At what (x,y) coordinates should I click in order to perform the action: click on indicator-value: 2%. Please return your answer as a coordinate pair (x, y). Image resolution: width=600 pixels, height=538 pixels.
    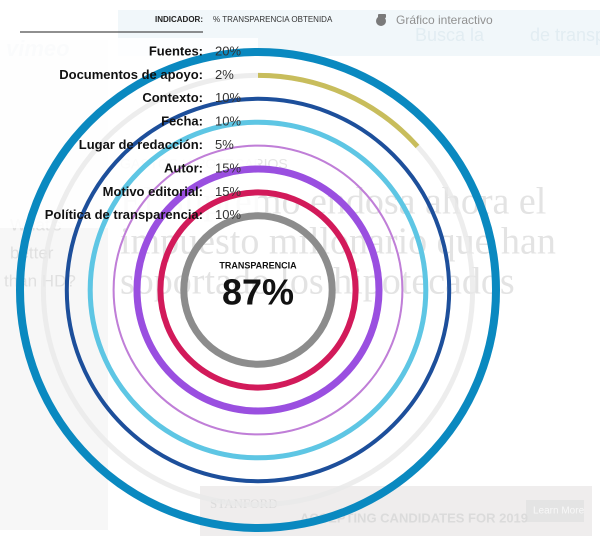
    Looking at the image, I should click on (224, 74).